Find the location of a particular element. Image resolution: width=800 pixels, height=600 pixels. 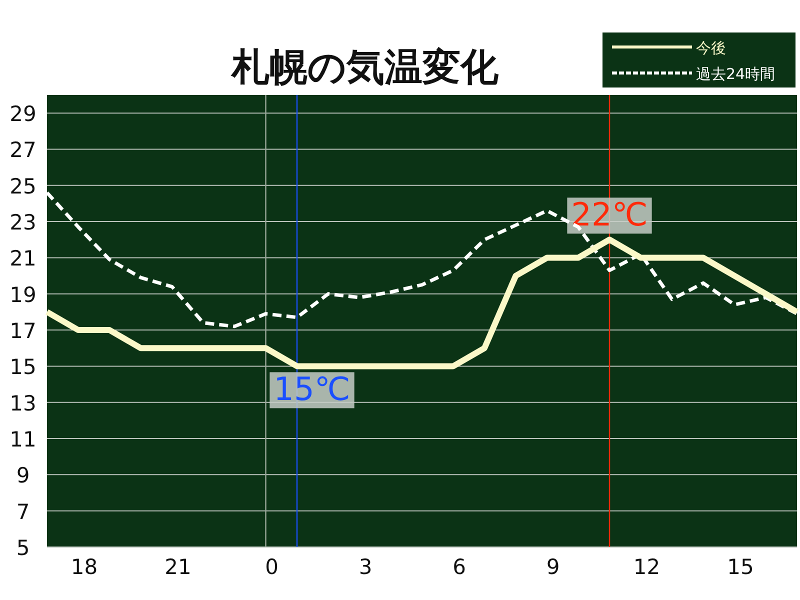

x-tick-label: 12 is located at coordinates (646, 567).